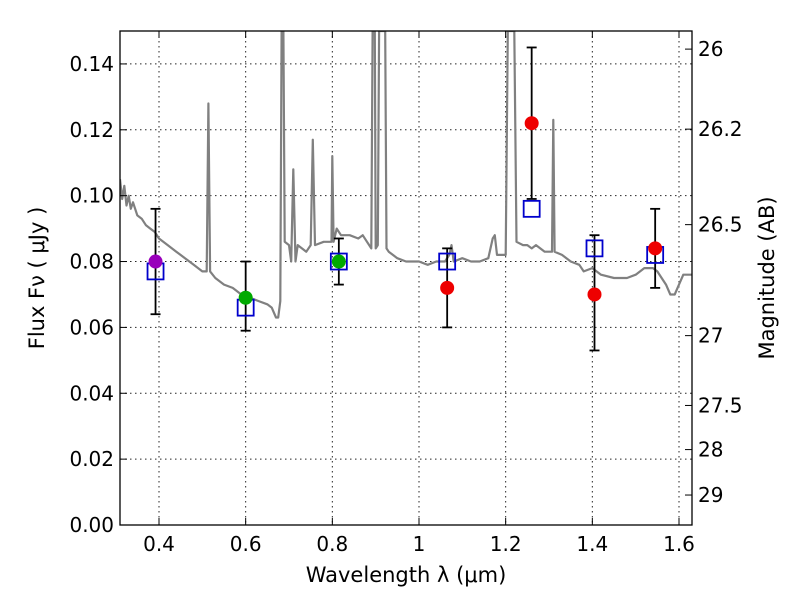  I want to click on y2-tick-label: 27.5, so click(720, 405).